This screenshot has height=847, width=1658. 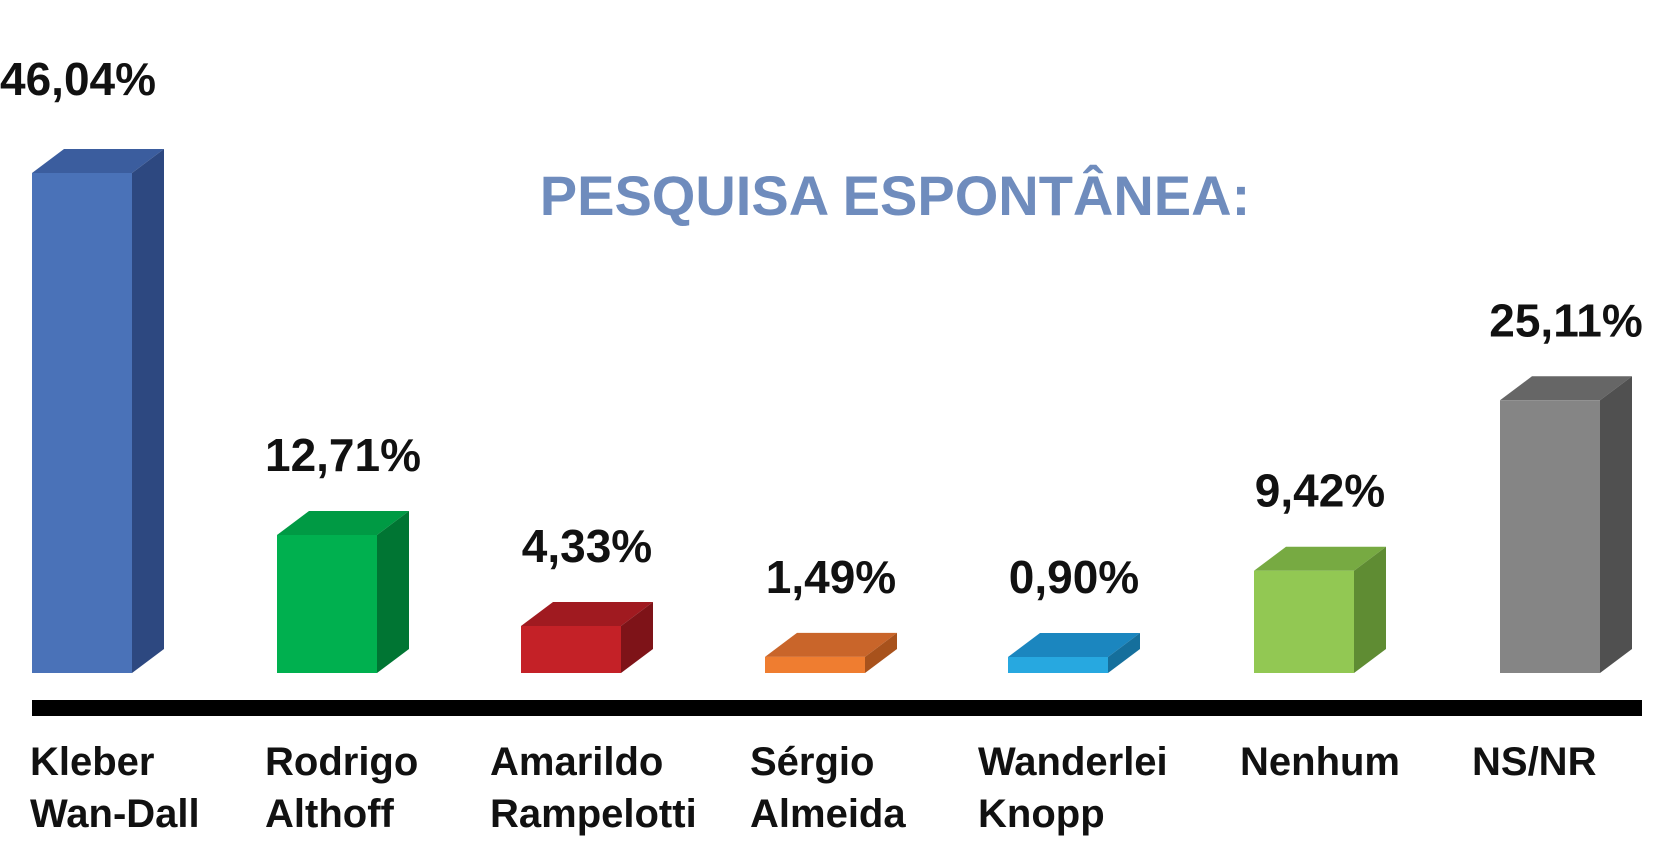 I want to click on value-label: 1,49%, so click(x=831, y=577).